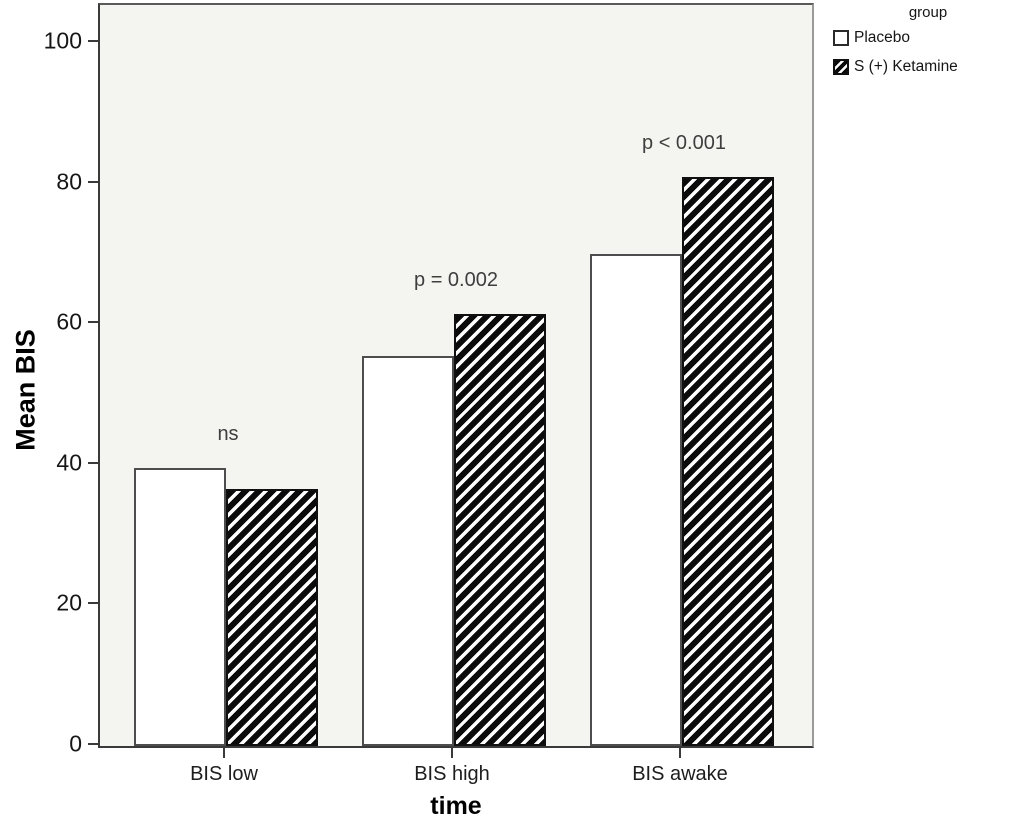 The image size is (1023, 827). What do you see at coordinates (408, 551) in the screenshot?
I see `bar-placebo-bis-high` at bounding box center [408, 551].